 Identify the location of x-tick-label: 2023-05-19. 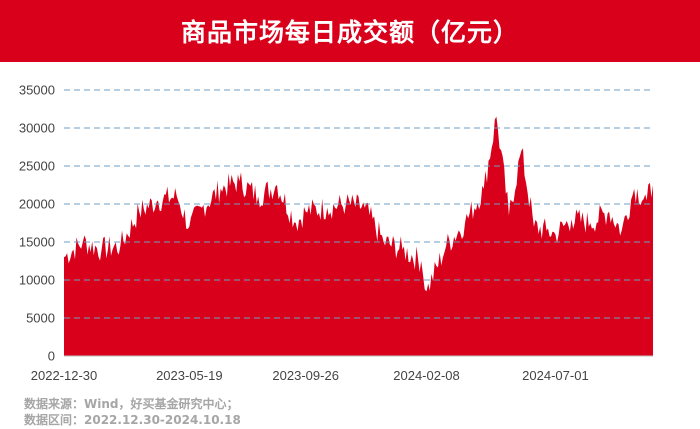
(189, 375).